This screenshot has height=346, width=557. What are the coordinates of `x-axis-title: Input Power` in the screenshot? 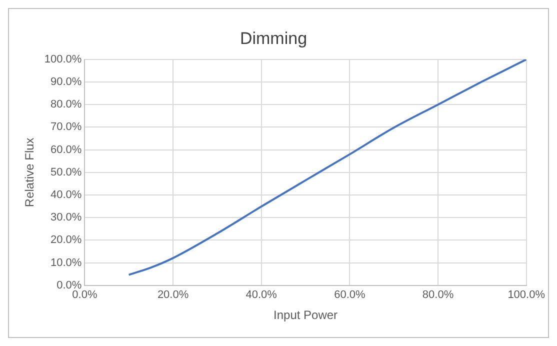 It's located at (306, 315).